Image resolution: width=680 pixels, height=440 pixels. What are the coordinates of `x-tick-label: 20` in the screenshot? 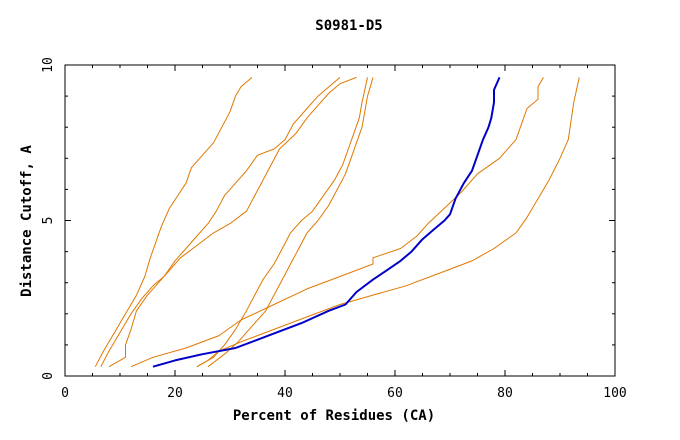 It's located at (175, 393).